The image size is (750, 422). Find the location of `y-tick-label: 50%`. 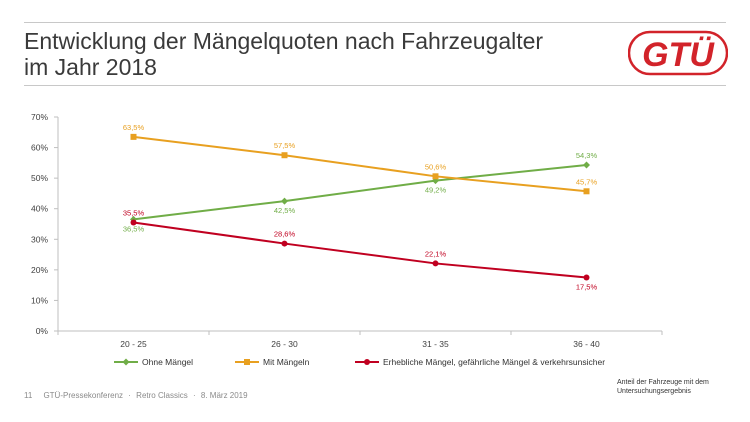

y-tick-label: 50% is located at coordinates (39, 178).